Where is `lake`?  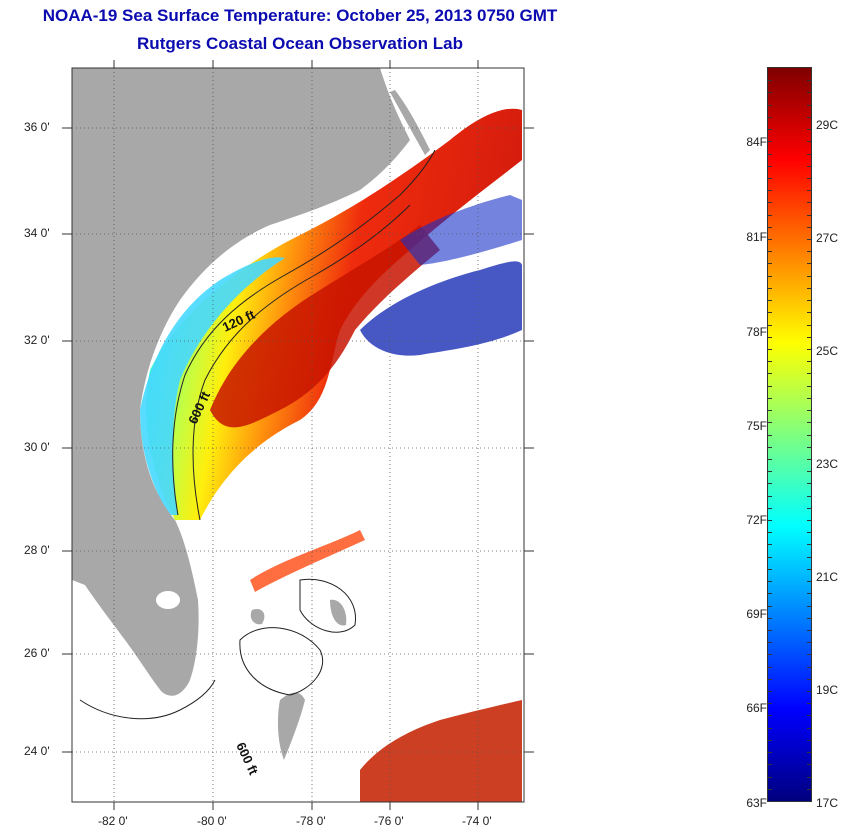 lake is located at coordinates (168, 600).